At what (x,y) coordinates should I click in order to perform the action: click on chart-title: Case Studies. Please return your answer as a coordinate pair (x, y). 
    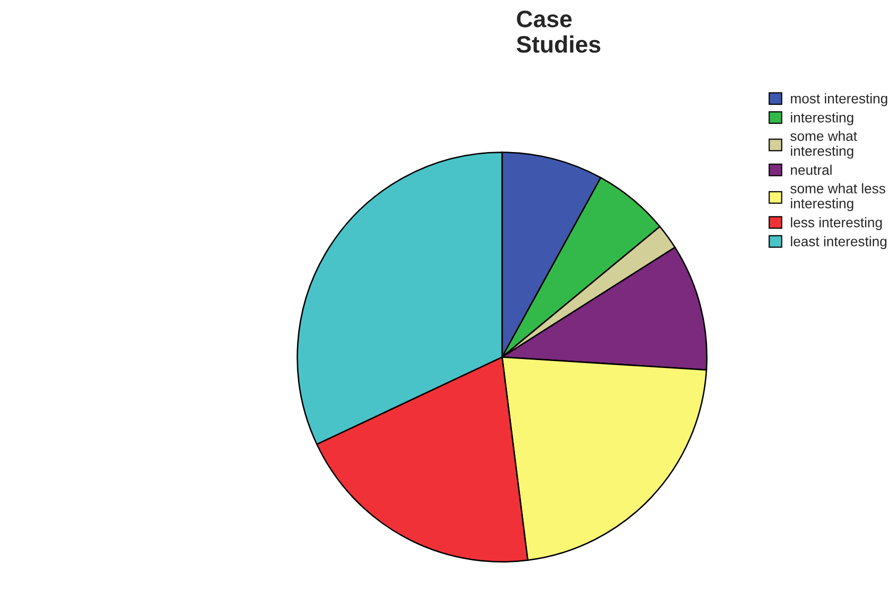
    Looking at the image, I should click on (558, 31).